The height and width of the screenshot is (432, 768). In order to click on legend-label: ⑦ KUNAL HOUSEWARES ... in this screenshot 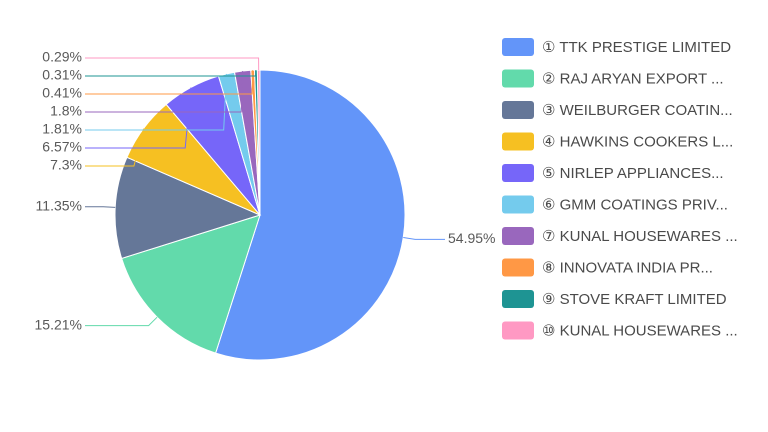, I will do `click(640, 236)`.